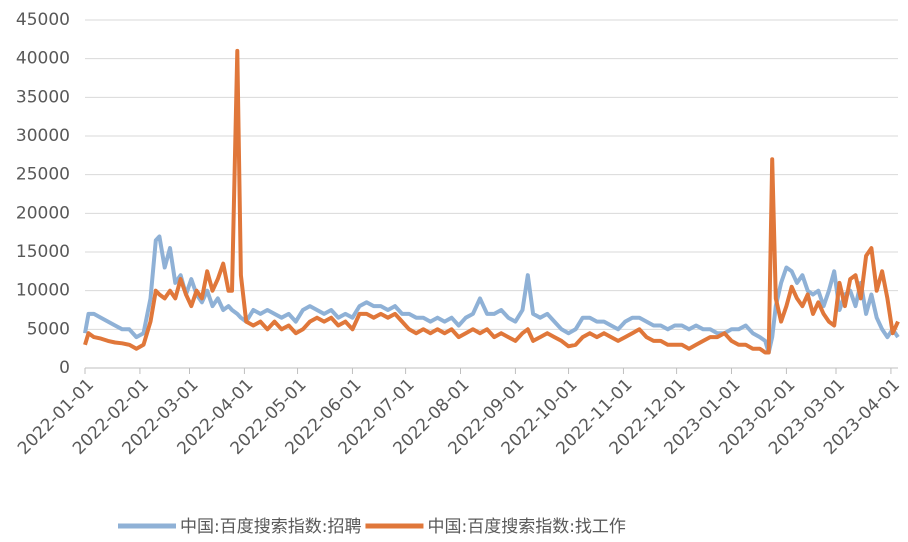  What do you see at coordinates (43, 291) in the screenshot?
I see `y-tick-label: 10000` at bounding box center [43, 291].